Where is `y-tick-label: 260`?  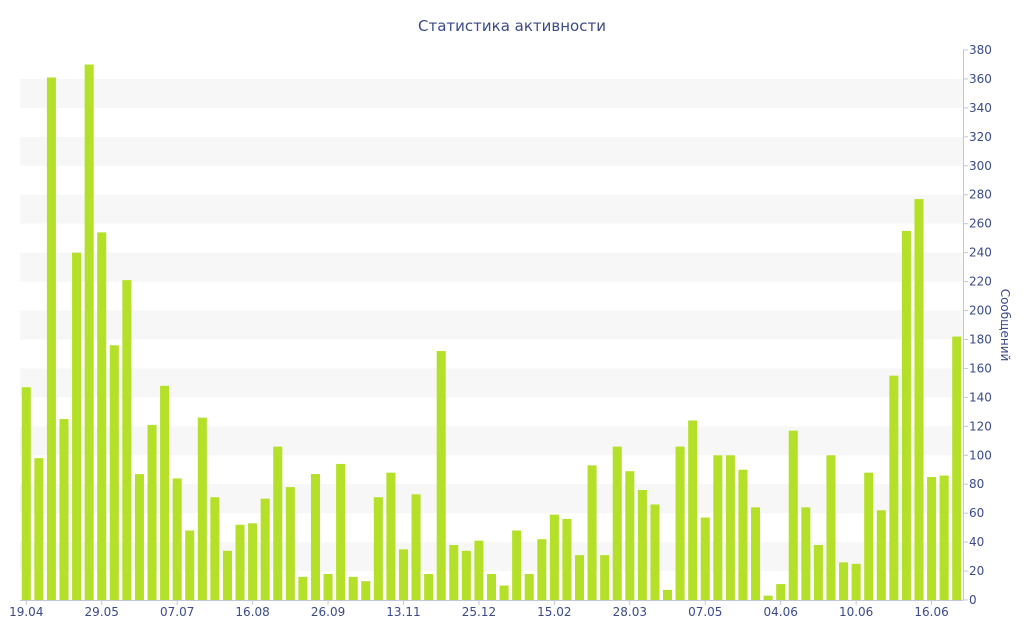
y-tick-label: 260 is located at coordinates (980, 224).